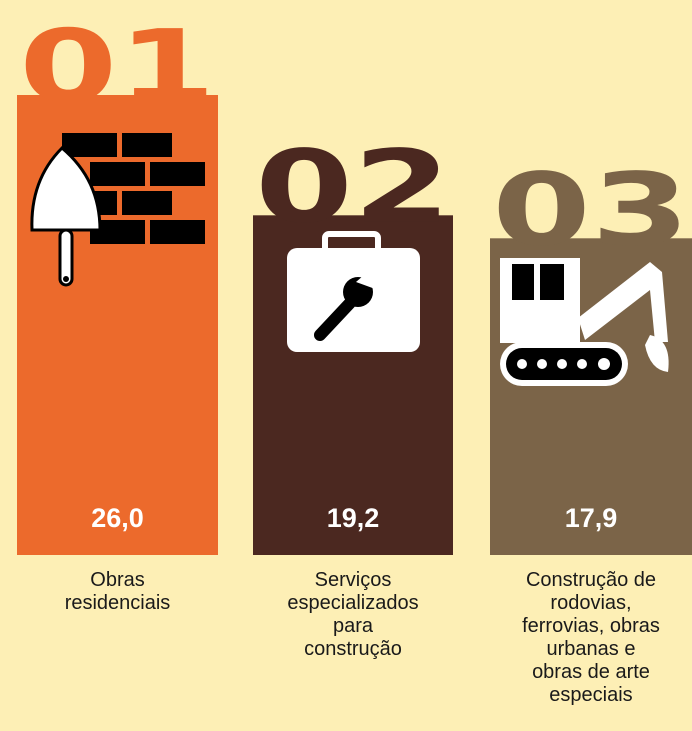 The height and width of the screenshot is (731, 692). What do you see at coordinates (117, 66) in the screenshot?
I see `rank-number: 01` at bounding box center [117, 66].